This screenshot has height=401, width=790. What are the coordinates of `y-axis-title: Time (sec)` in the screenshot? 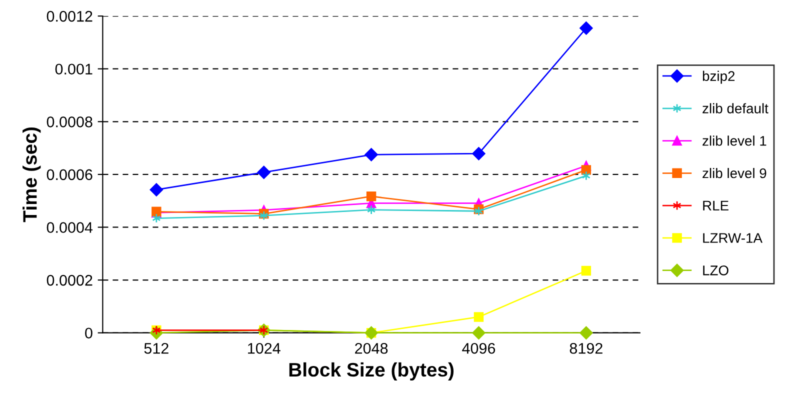 It's located at (31, 174).